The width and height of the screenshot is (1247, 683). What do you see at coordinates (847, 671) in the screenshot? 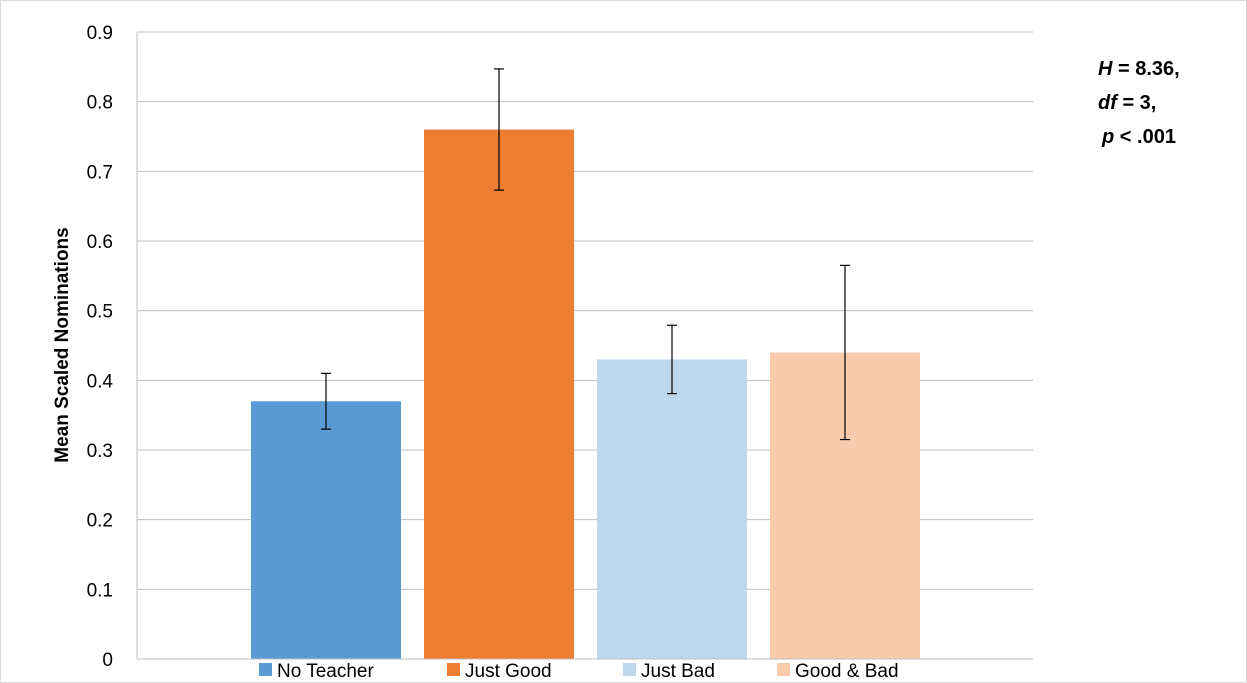
I see `legend-label: Good & Bad` at bounding box center [847, 671].